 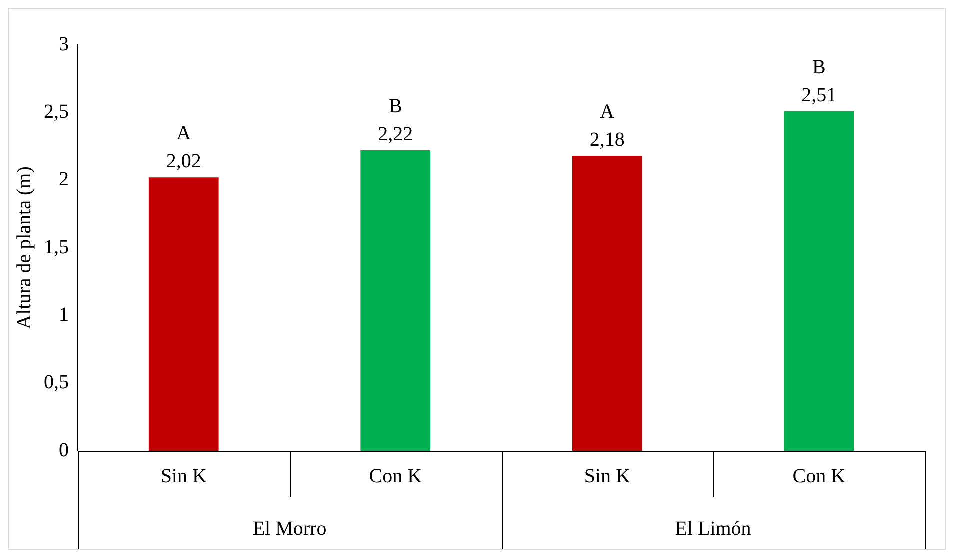 I want to click on y-tick-label: 3, so click(x=64, y=44).